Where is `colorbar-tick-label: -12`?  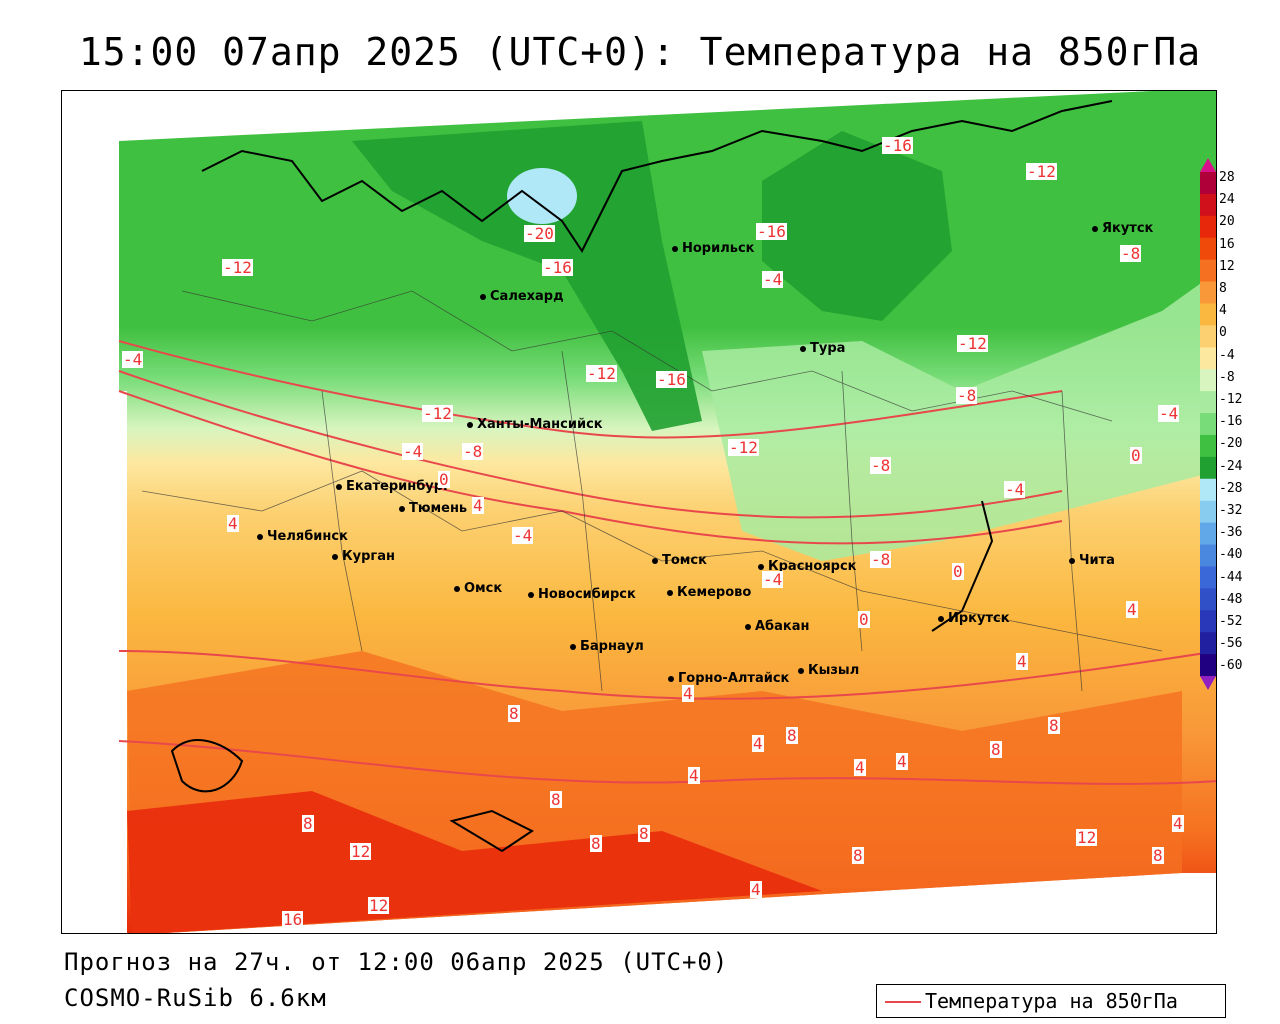
colorbar-tick-label: -12 is located at coordinates (1231, 399).